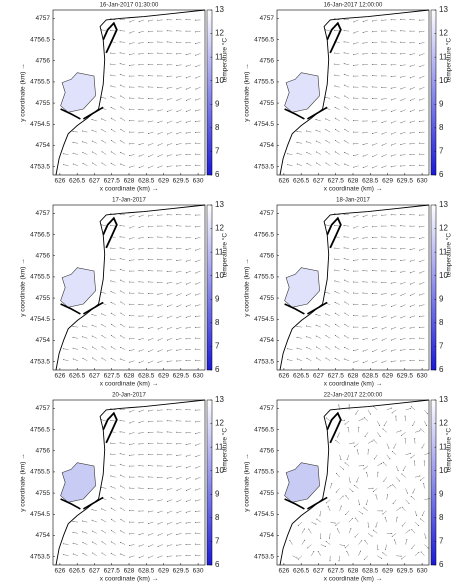 Image resolution: width=457 pixels, height=583 pixels. Describe the element at coordinates (219, 228) in the screenshot. I see `colorbar-tick-label: 12` at that location.